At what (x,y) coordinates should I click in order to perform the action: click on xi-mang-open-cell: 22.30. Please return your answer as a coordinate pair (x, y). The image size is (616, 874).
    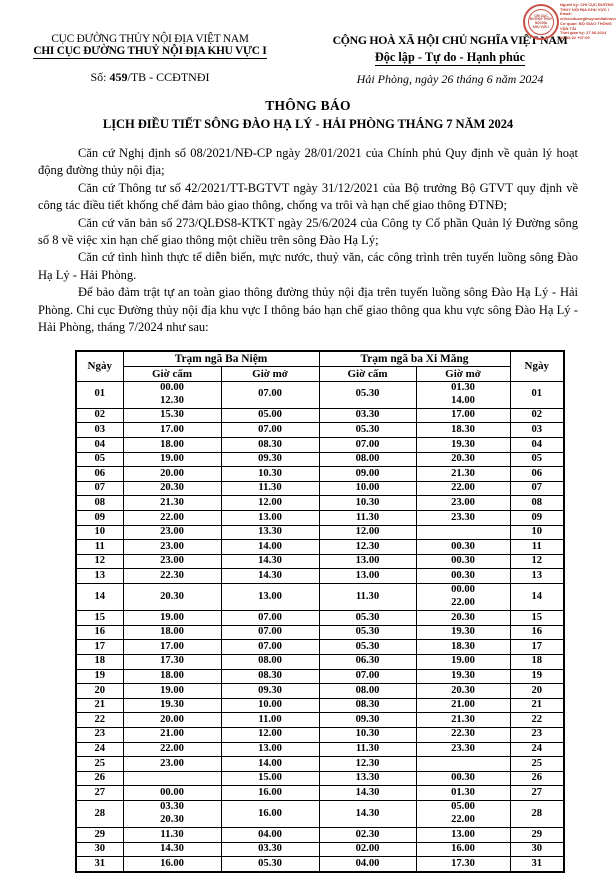
    Looking at the image, I should click on (463, 734).